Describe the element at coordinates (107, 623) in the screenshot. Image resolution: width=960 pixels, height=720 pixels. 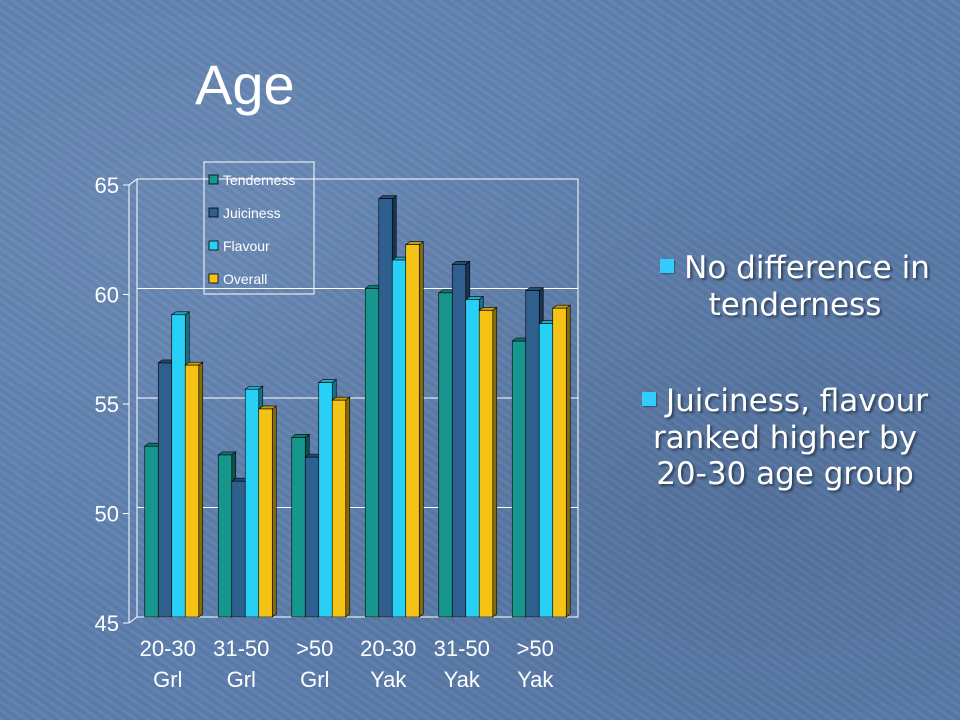
I see `y-tick-label: 45` at that location.